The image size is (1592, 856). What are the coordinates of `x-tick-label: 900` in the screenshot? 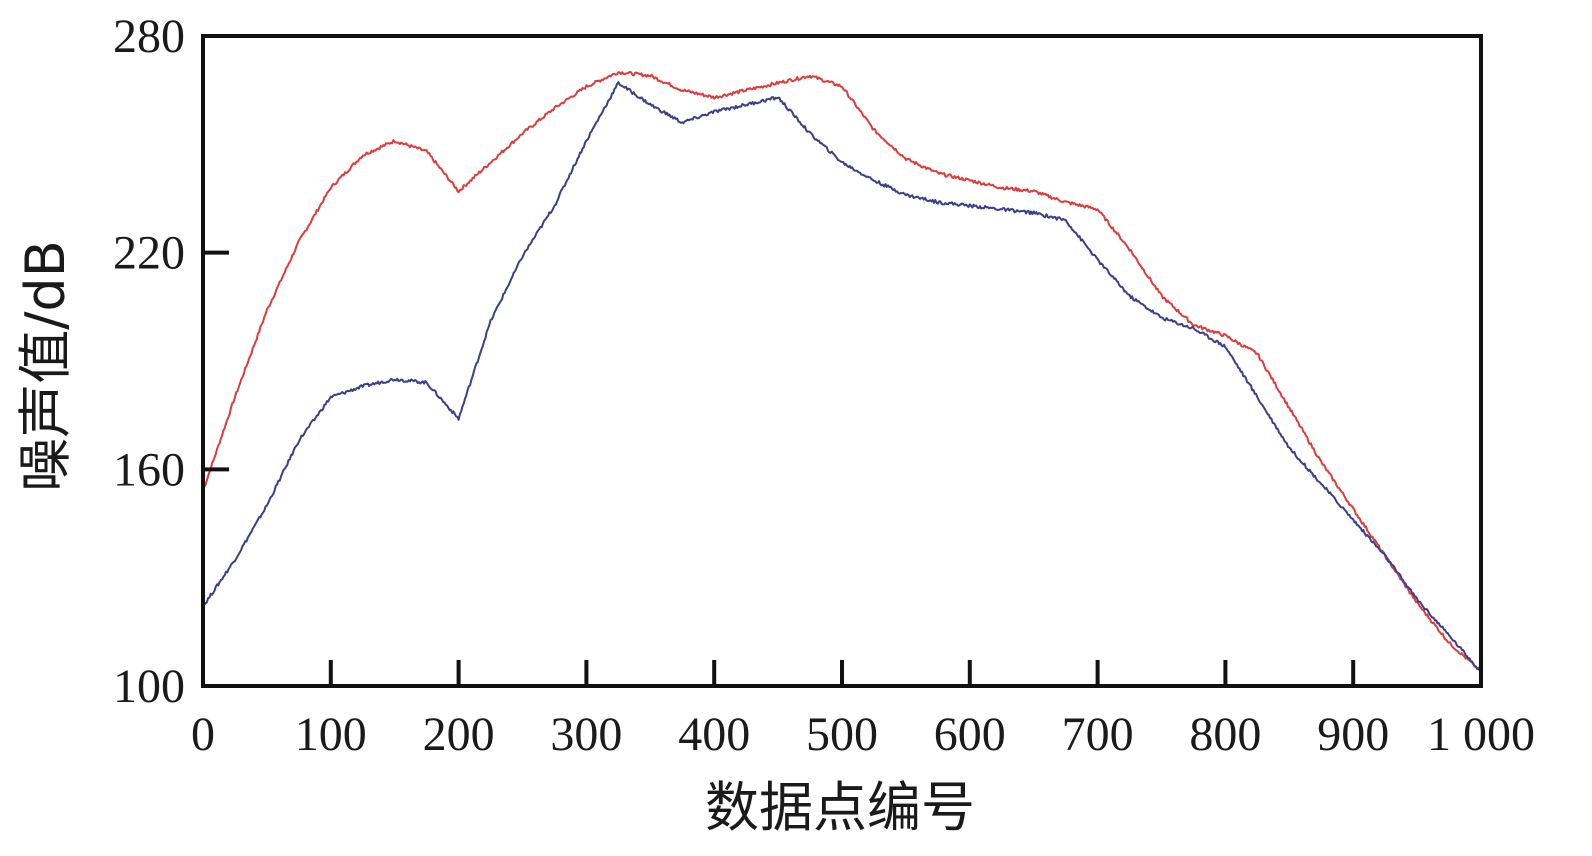 It's located at (1353, 734).